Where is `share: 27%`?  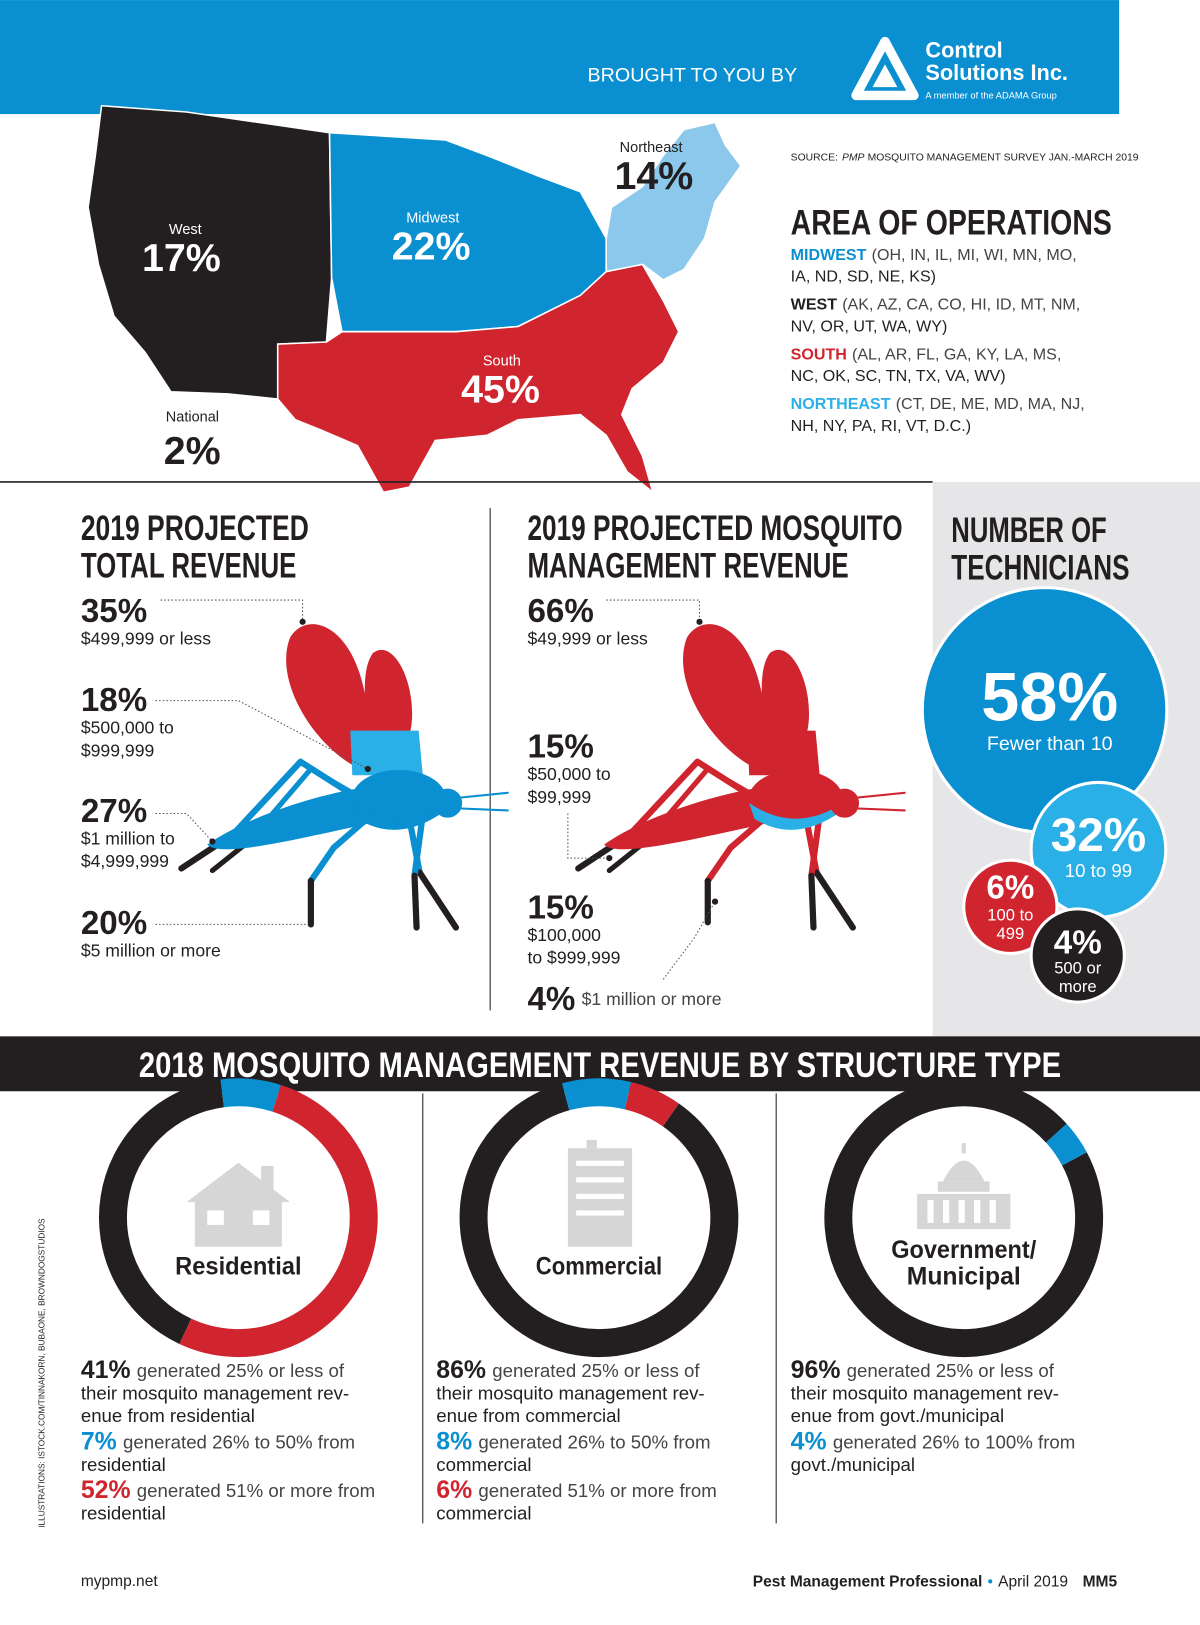
share: 27% is located at coordinates (114, 811).